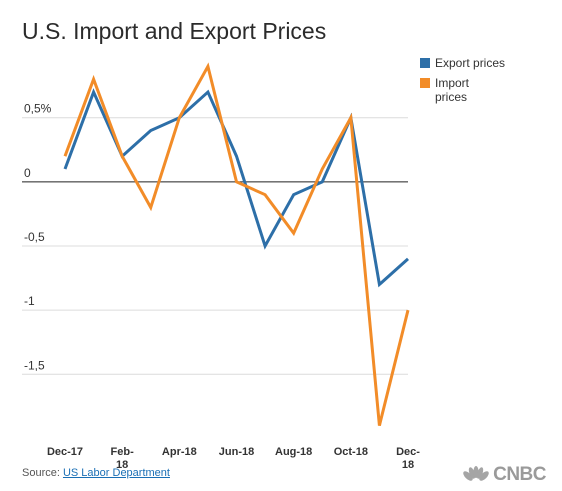  I want to click on x-tick-label: Jun-18, so click(236, 452).